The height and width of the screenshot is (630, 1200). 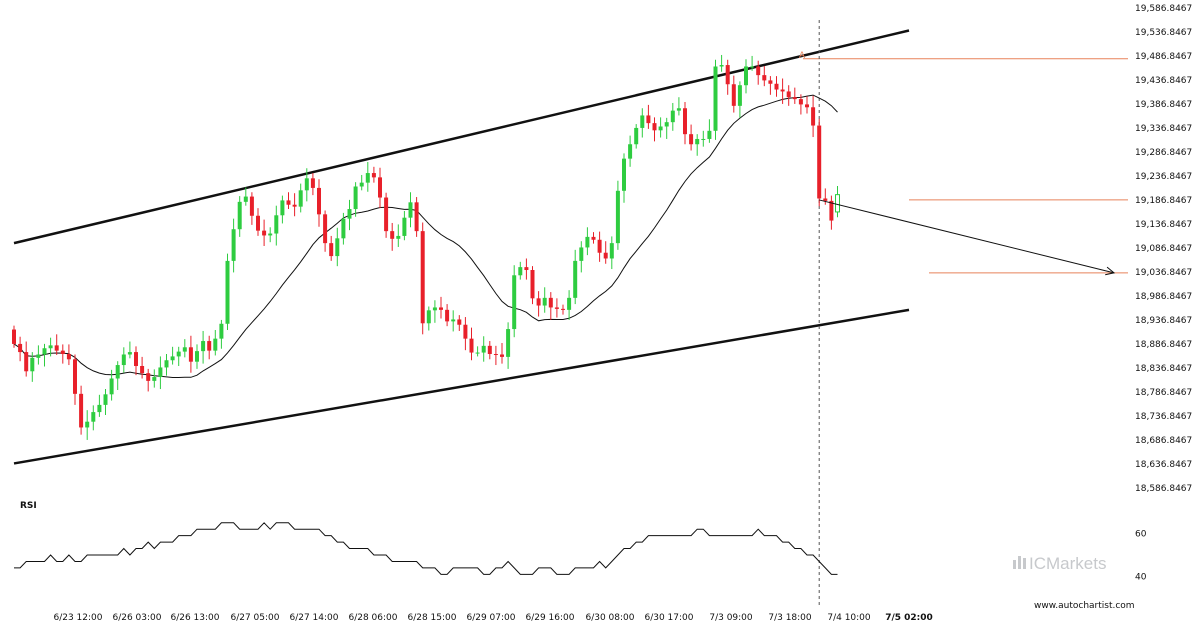 What do you see at coordinates (967, 236) in the screenshot?
I see `forecast-arrow-line` at bounding box center [967, 236].